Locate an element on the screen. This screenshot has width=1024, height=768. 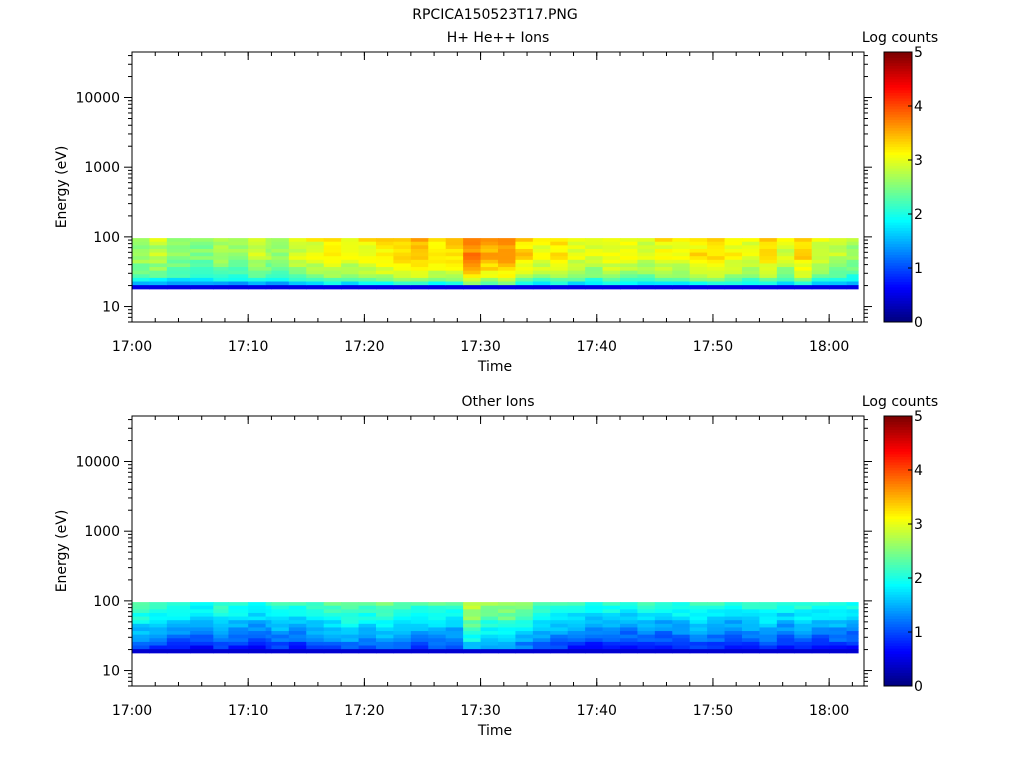
y-tick-label: 1000 is located at coordinates (102, 168).